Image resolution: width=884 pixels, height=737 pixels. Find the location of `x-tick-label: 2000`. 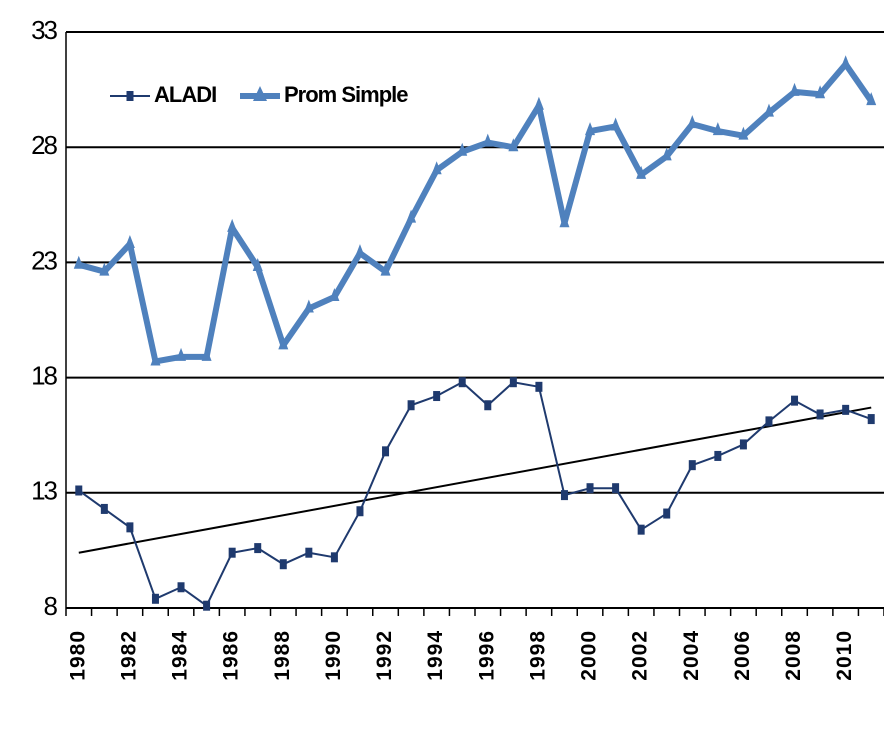

x-tick-label: 2000 is located at coordinates (589, 655).